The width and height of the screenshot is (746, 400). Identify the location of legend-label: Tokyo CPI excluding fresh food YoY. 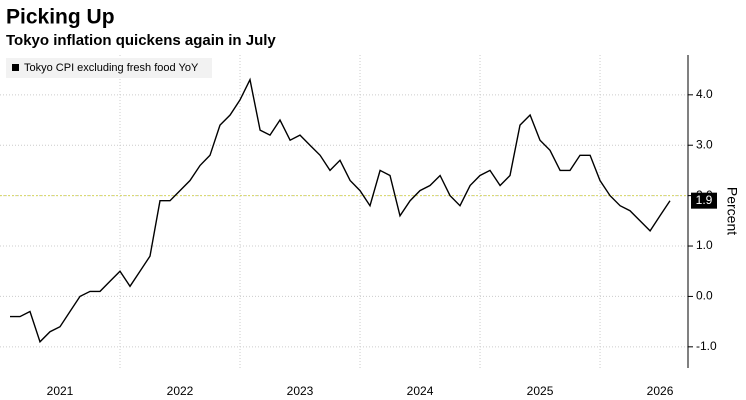
(111, 68).